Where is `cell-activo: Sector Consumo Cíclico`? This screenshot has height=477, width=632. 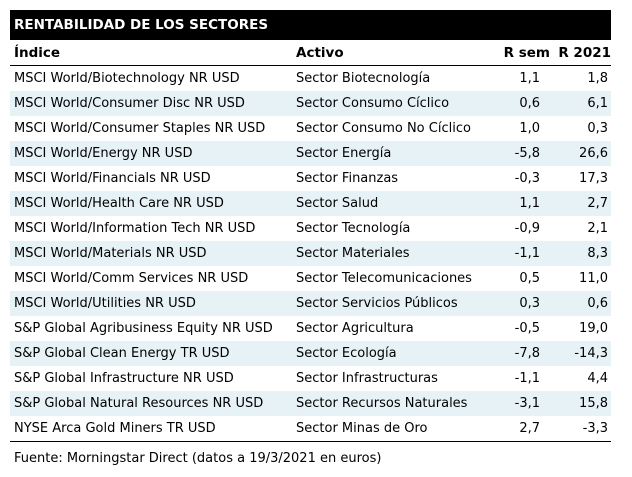 cell-activo: Sector Consumo Cíclico is located at coordinates (373, 103).